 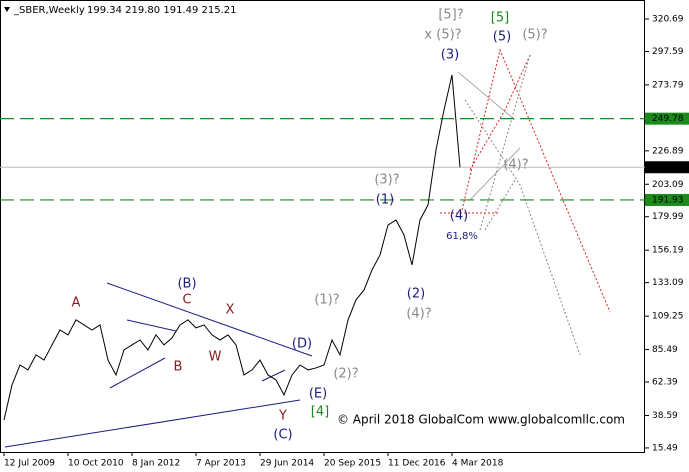 What do you see at coordinates (162, 10) in the screenshot?
I see `ohlc: 199.34 219.80 191.49 215.21` at bounding box center [162, 10].